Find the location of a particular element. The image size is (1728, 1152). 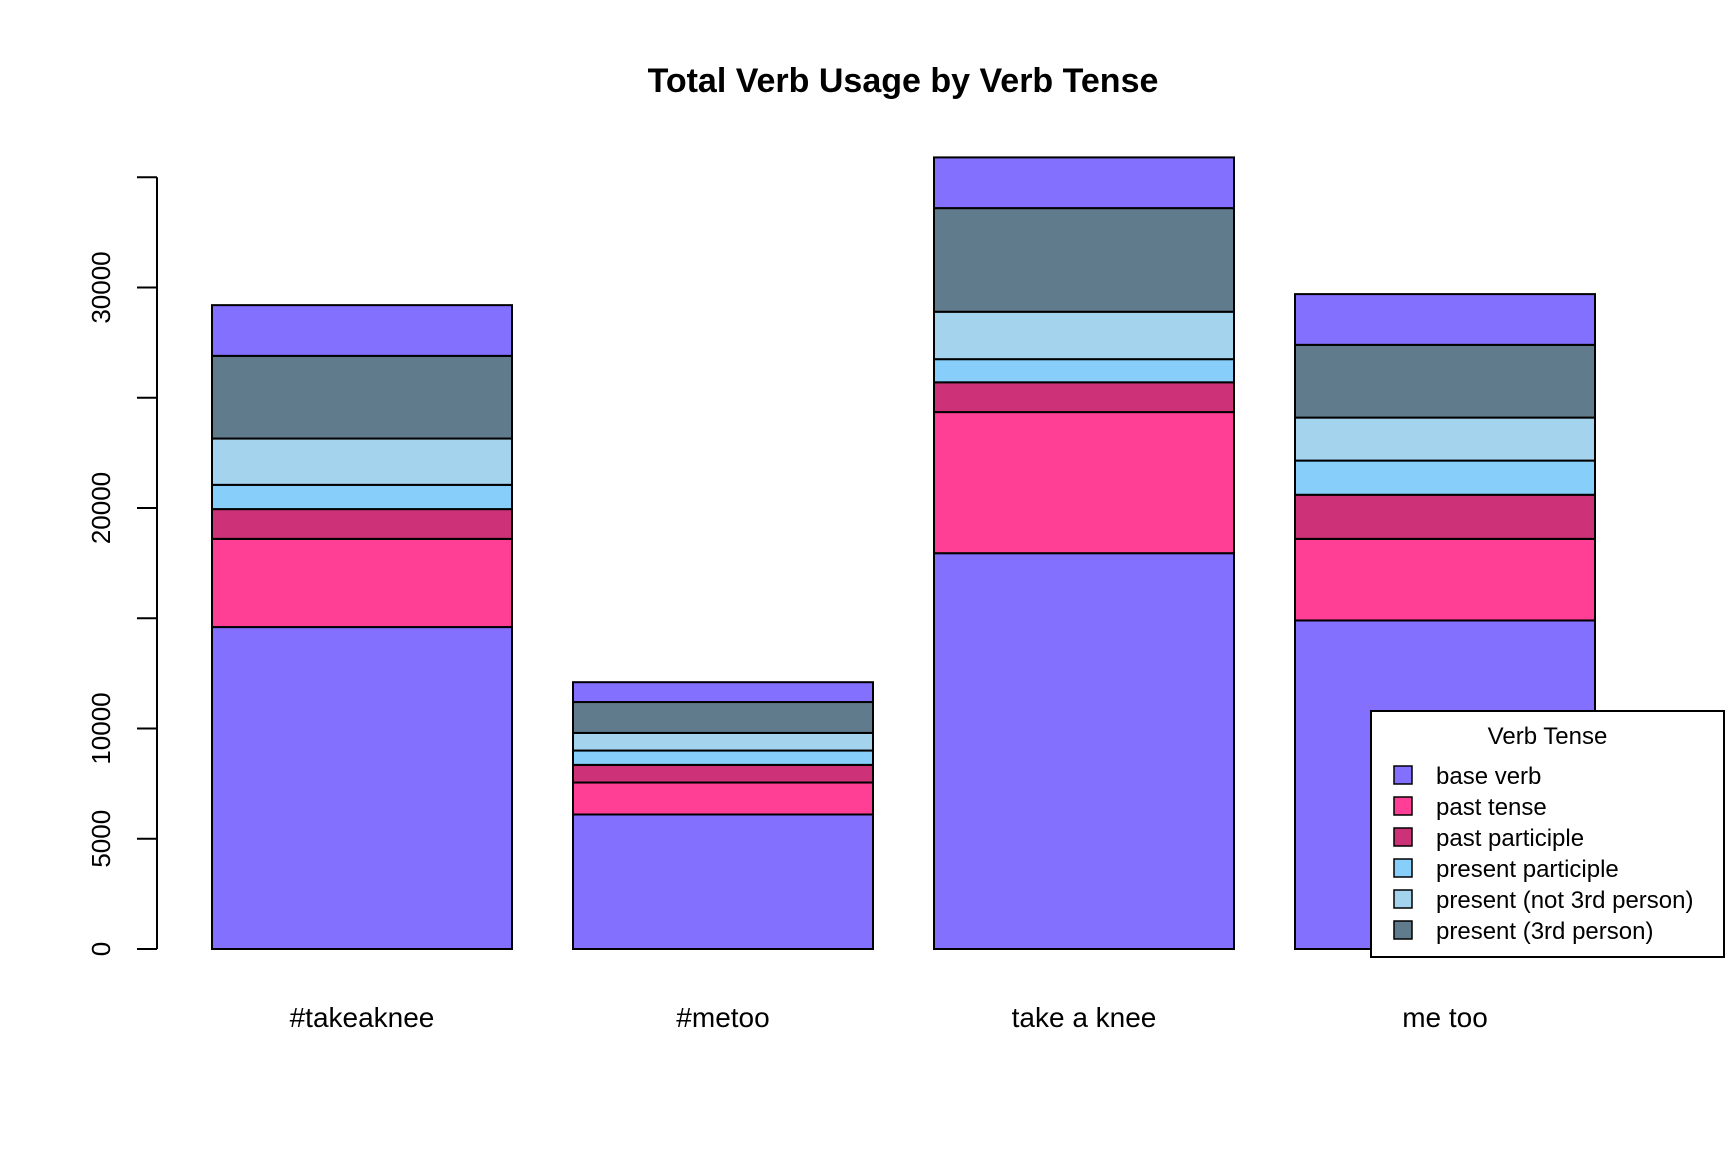

y-tick-label: 5000 is located at coordinates (101, 839).